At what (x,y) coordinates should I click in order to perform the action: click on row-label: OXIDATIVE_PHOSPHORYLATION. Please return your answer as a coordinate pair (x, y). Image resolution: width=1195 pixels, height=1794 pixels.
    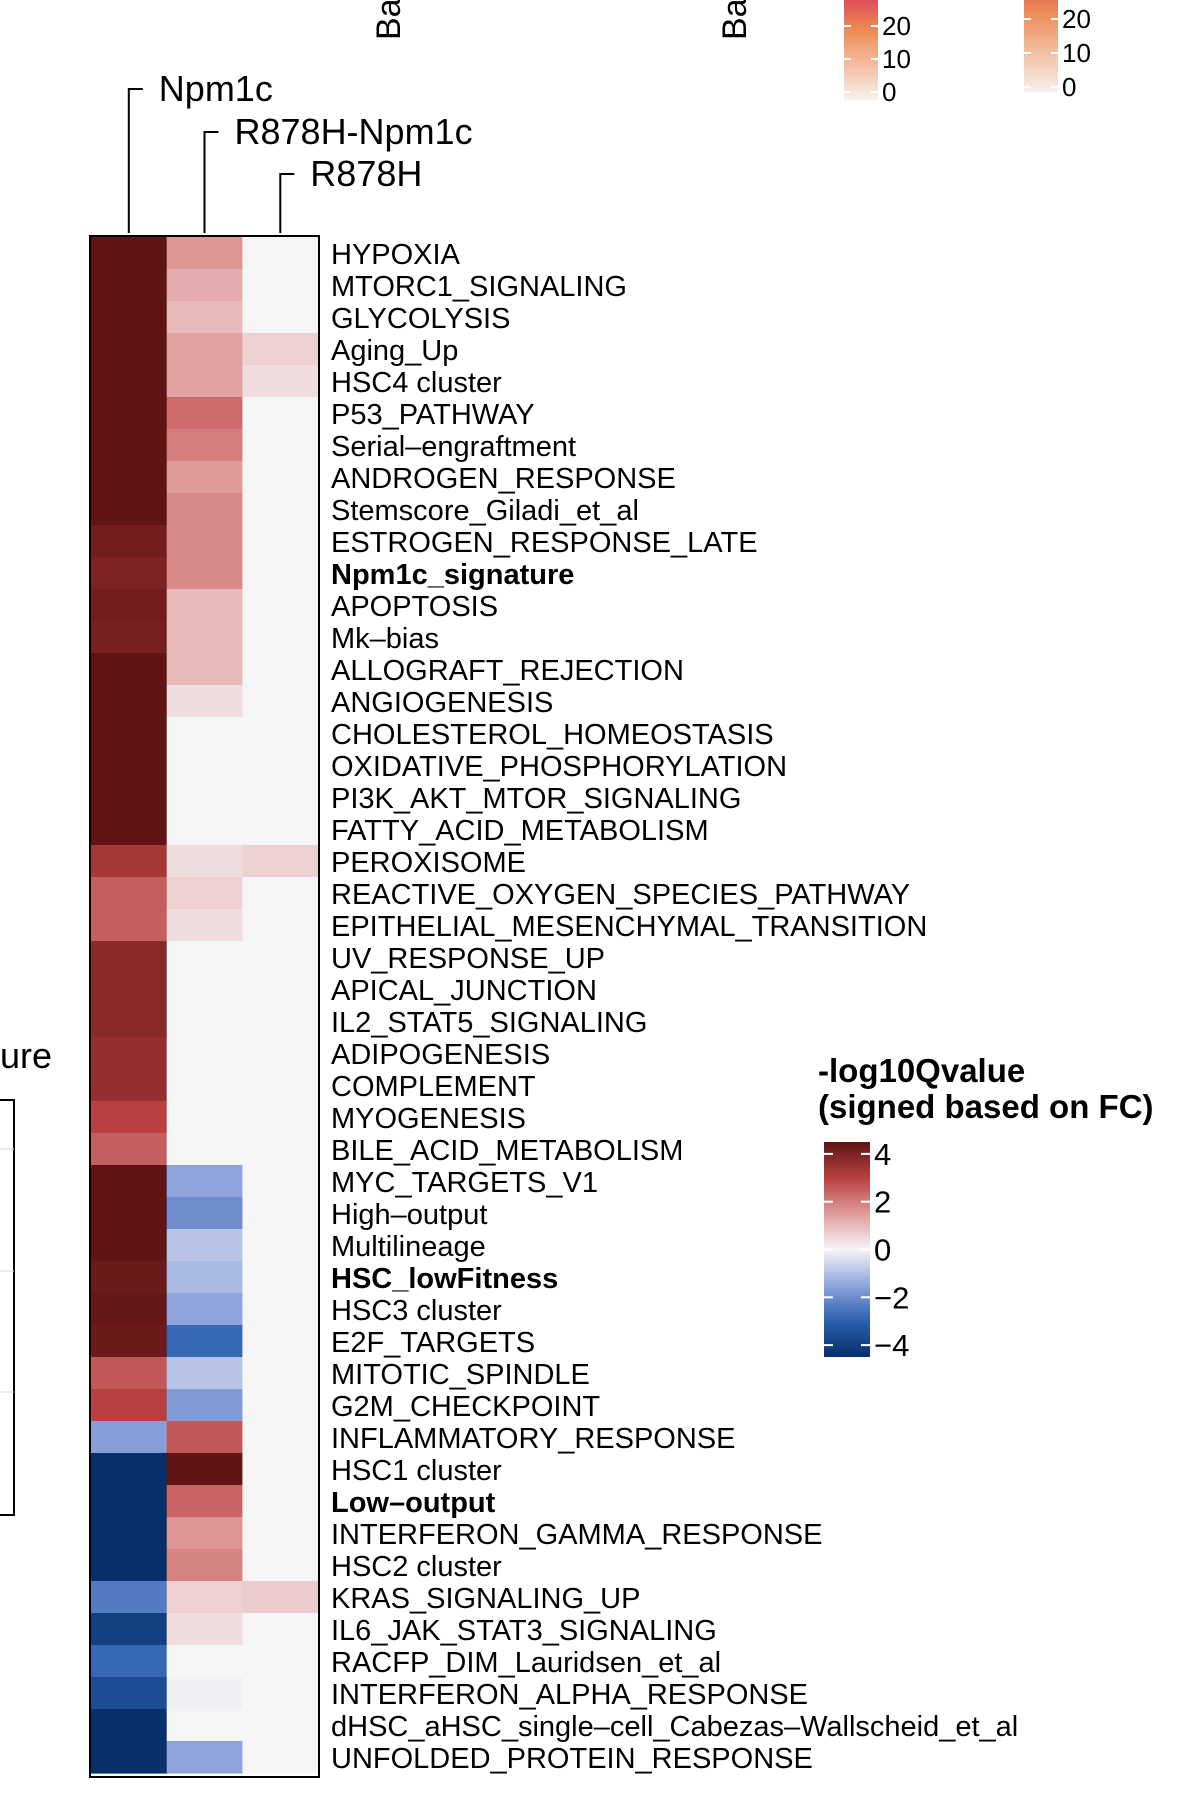
    Looking at the image, I should click on (559, 767).